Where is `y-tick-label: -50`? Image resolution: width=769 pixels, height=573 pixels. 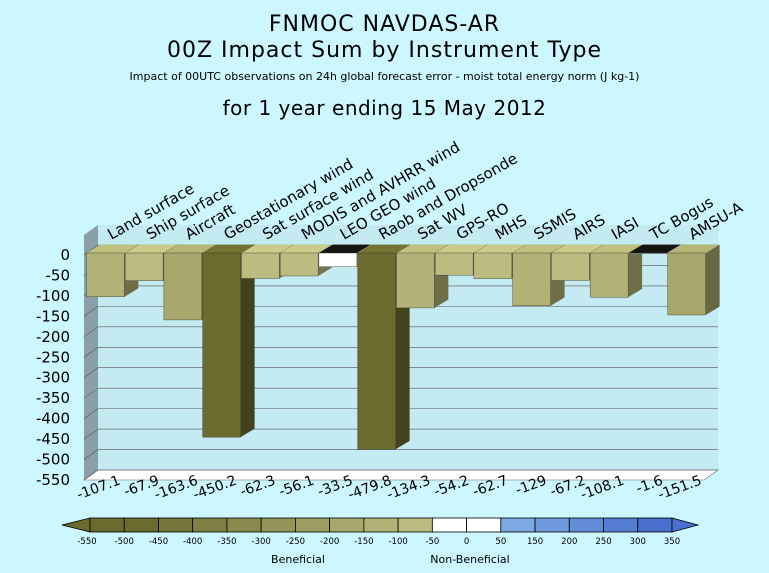
y-tick-label: -50 is located at coordinates (58, 275).